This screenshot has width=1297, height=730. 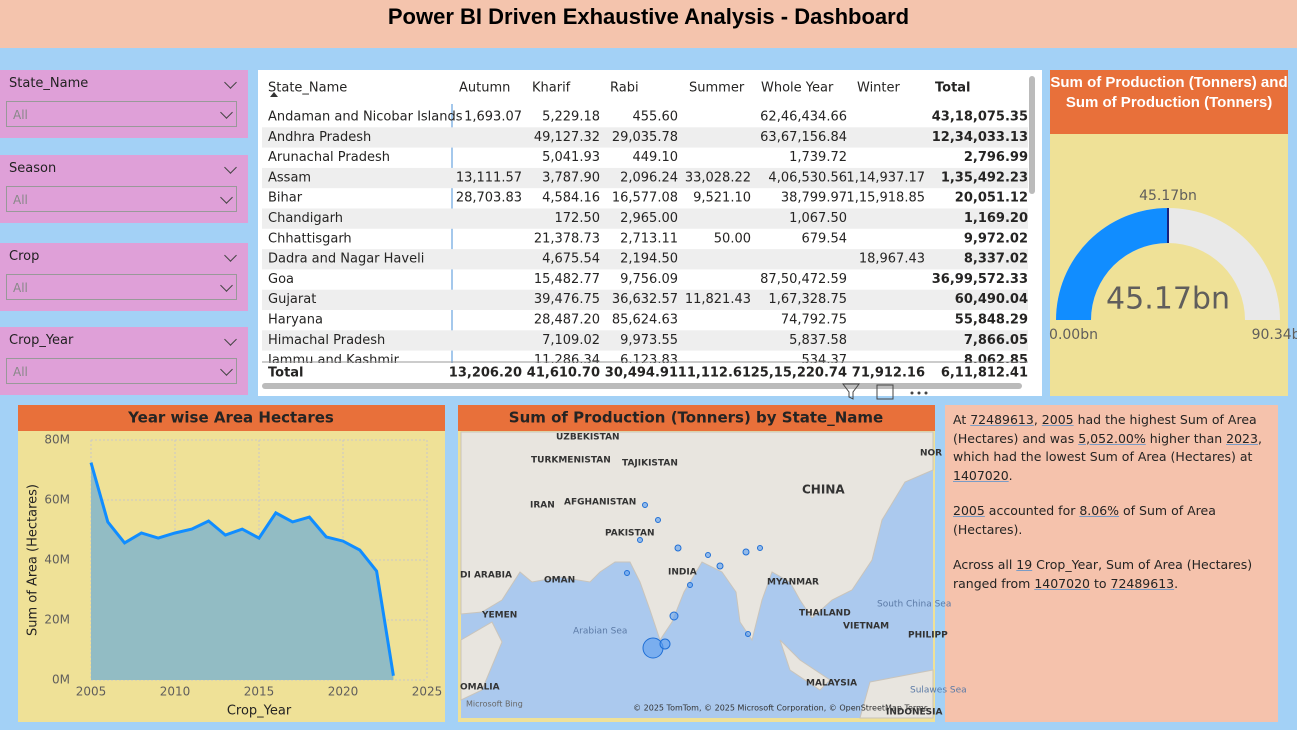 What do you see at coordinates (984, 177) in the screenshot?
I see `table-cell: 1,35,492.23` at bounding box center [984, 177].